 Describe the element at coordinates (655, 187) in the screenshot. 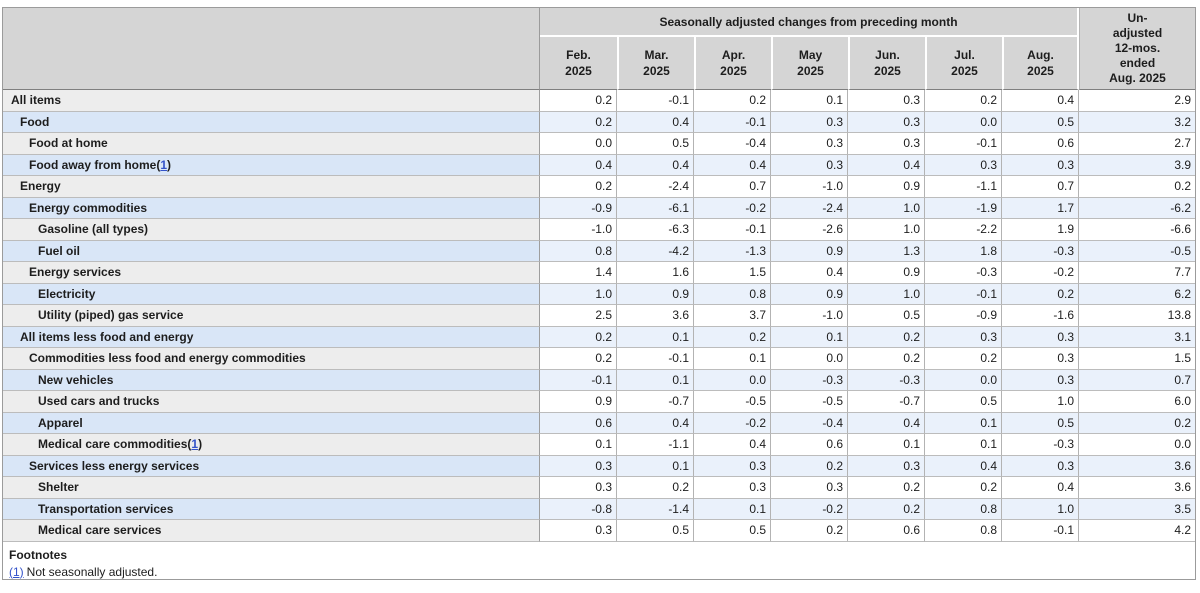

I see `value-cell: -2.4` at that location.